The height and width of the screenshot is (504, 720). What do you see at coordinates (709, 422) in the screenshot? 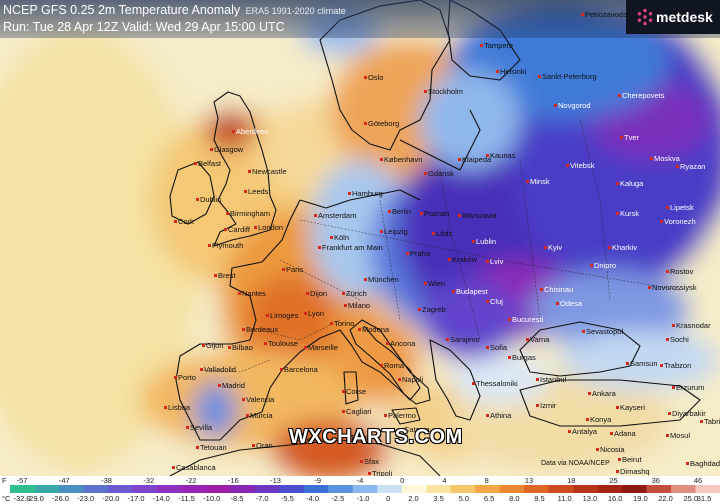
I see `city-label: Tabriz` at bounding box center [709, 422].